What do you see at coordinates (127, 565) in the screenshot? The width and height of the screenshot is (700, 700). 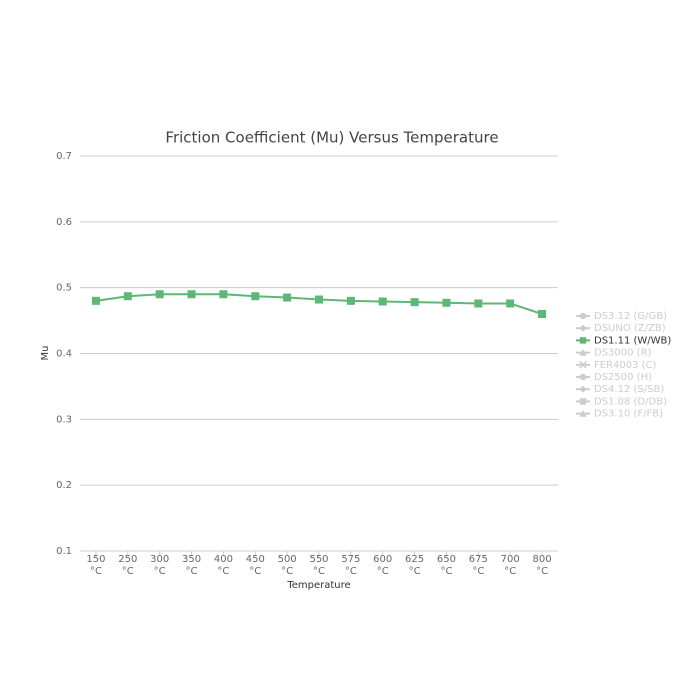 I see `x-tick-label: 250 °C` at bounding box center [127, 565].